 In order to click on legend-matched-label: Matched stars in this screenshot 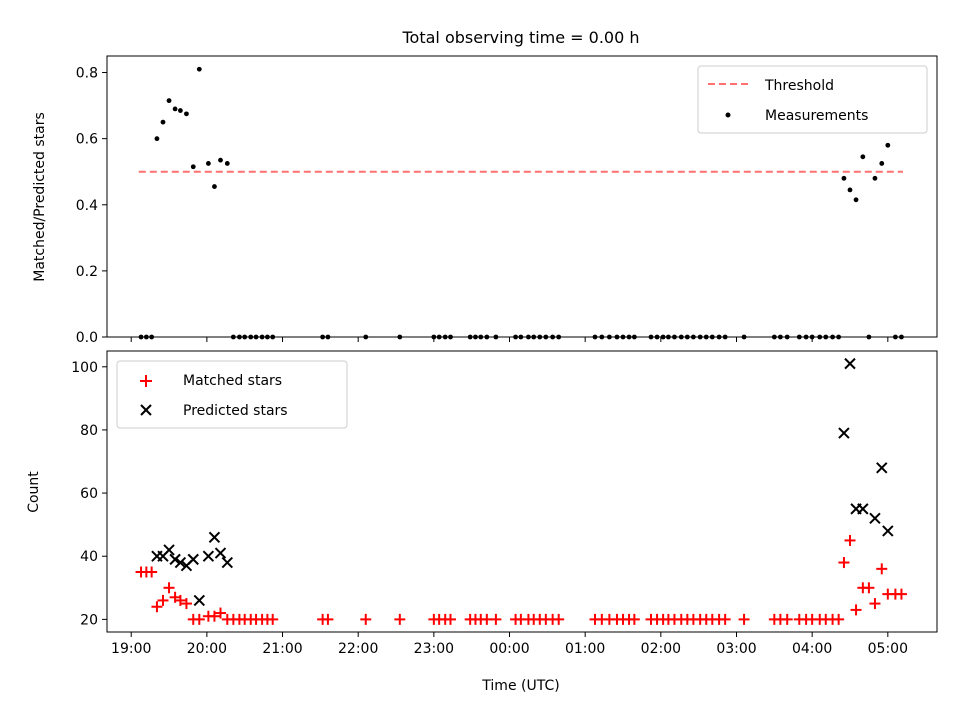, I will do `click(232, 381)`.